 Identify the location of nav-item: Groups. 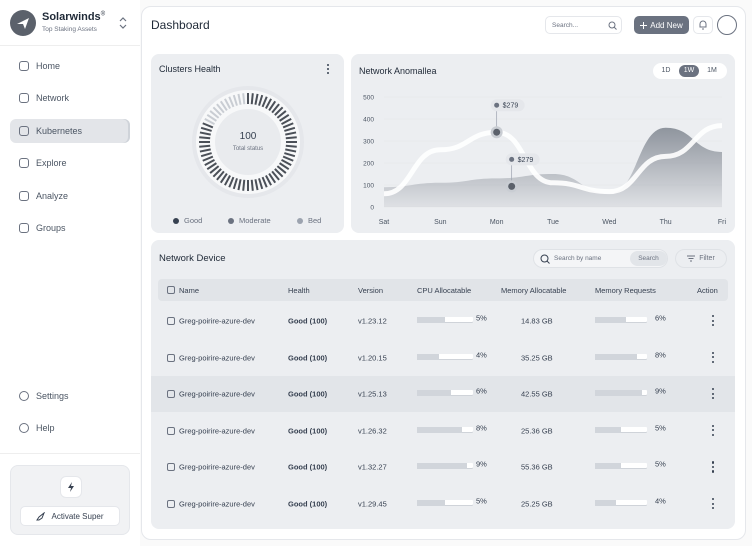
(70, 228).